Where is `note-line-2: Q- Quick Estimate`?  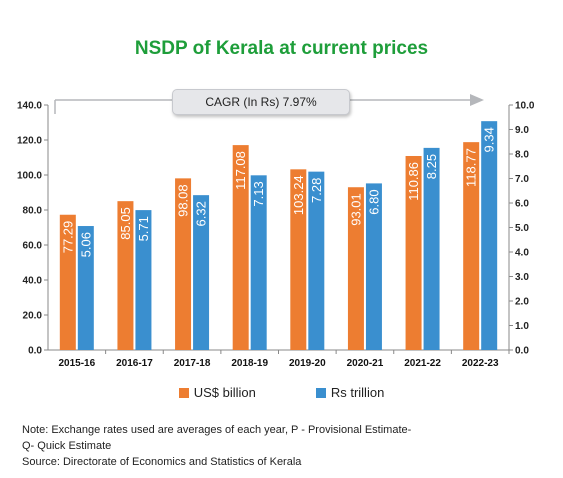
note-line-2: Q- Quick Estimate is located at coordinates (67, 446).